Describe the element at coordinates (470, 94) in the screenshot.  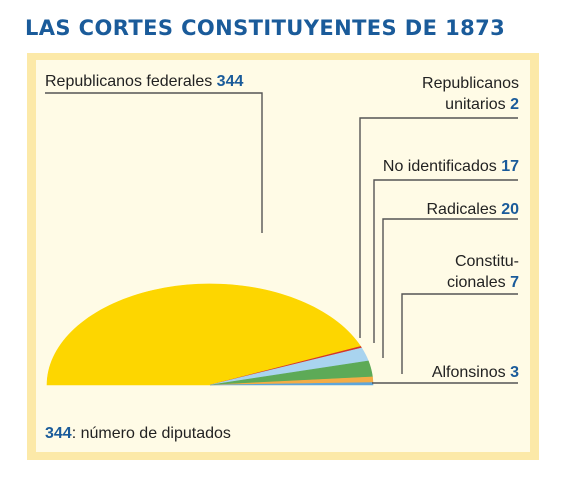
I see `label-republicanos-unitarios: Republicanos unitarios 2` at that location.